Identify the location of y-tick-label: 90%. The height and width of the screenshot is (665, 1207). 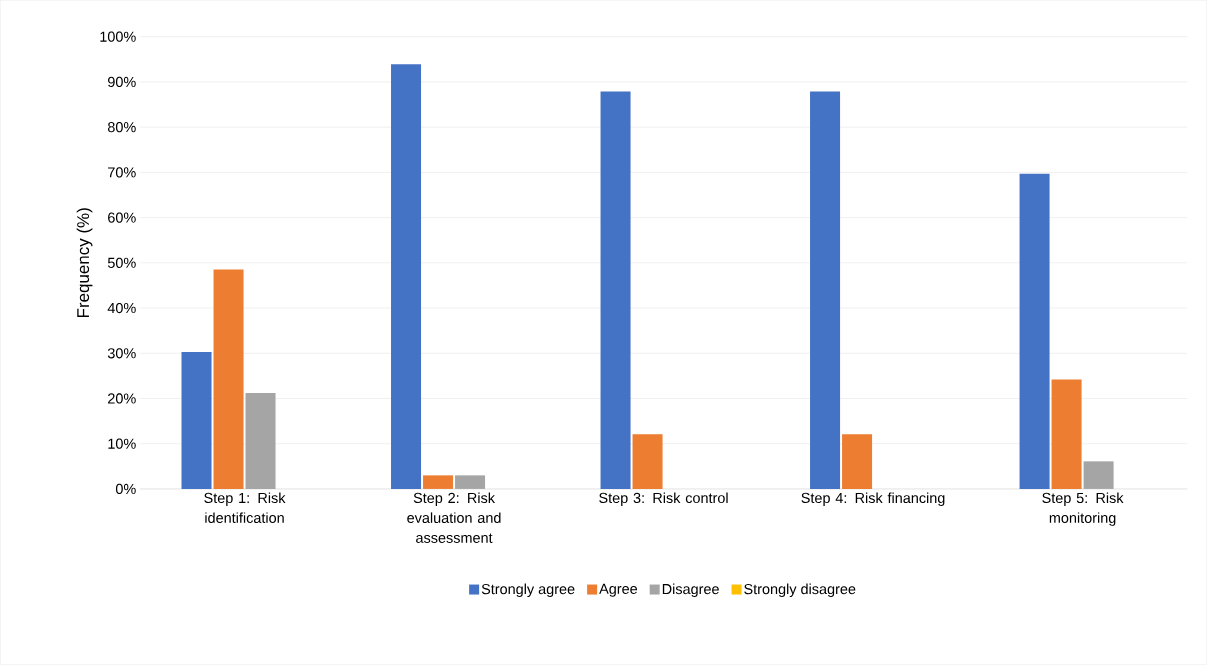
(122, 82).